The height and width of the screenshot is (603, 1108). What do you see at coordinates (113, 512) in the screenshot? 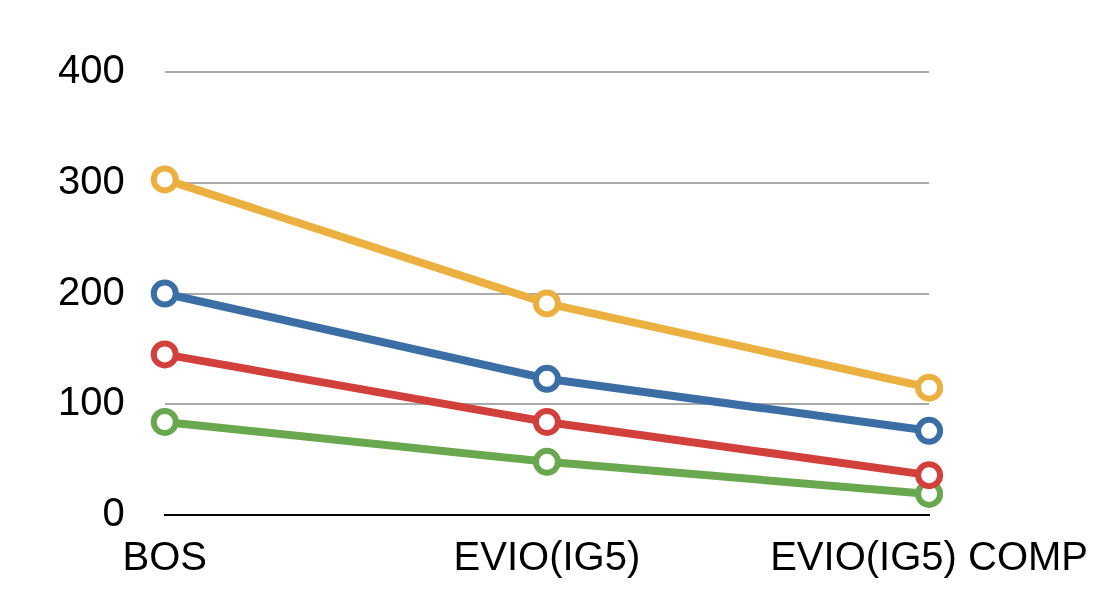
I see `y-tick-label: 0` at bounding box center [113, 512].